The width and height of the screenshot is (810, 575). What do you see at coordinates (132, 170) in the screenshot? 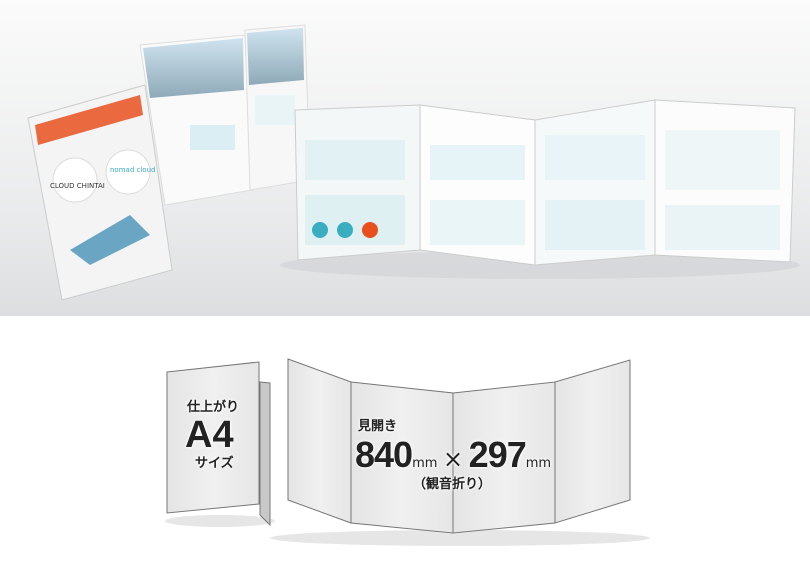
I see `nomad-cloud-logo: nomad cloud` at bounding box center [132, 170].